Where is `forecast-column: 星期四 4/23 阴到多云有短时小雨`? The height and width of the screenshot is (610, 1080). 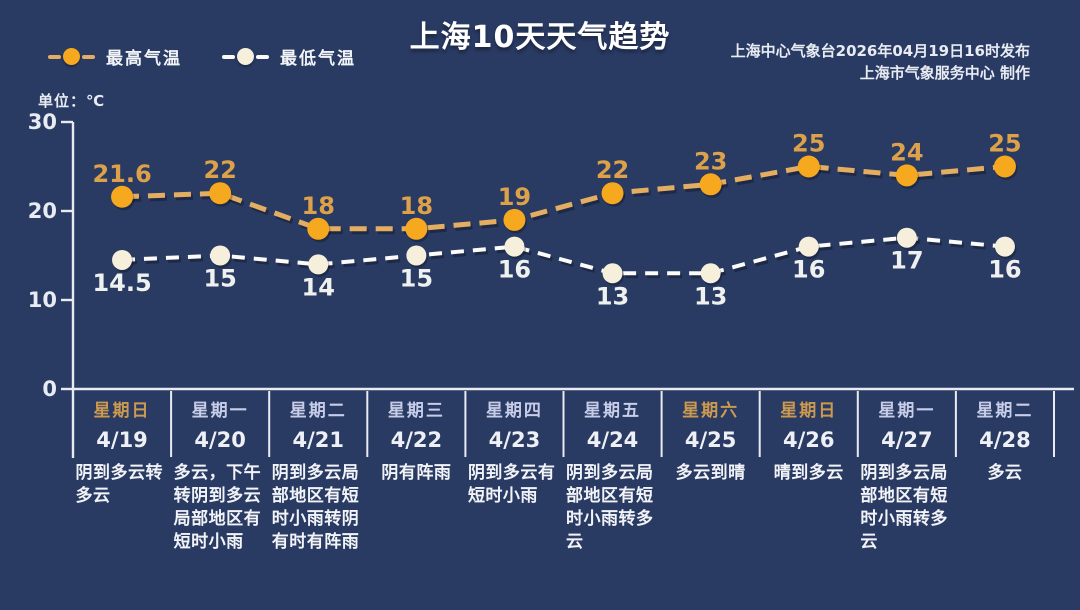 forecast-column: 星期四 4/23 阴到多云有短时小雨 is located at coordinates (514, 453).